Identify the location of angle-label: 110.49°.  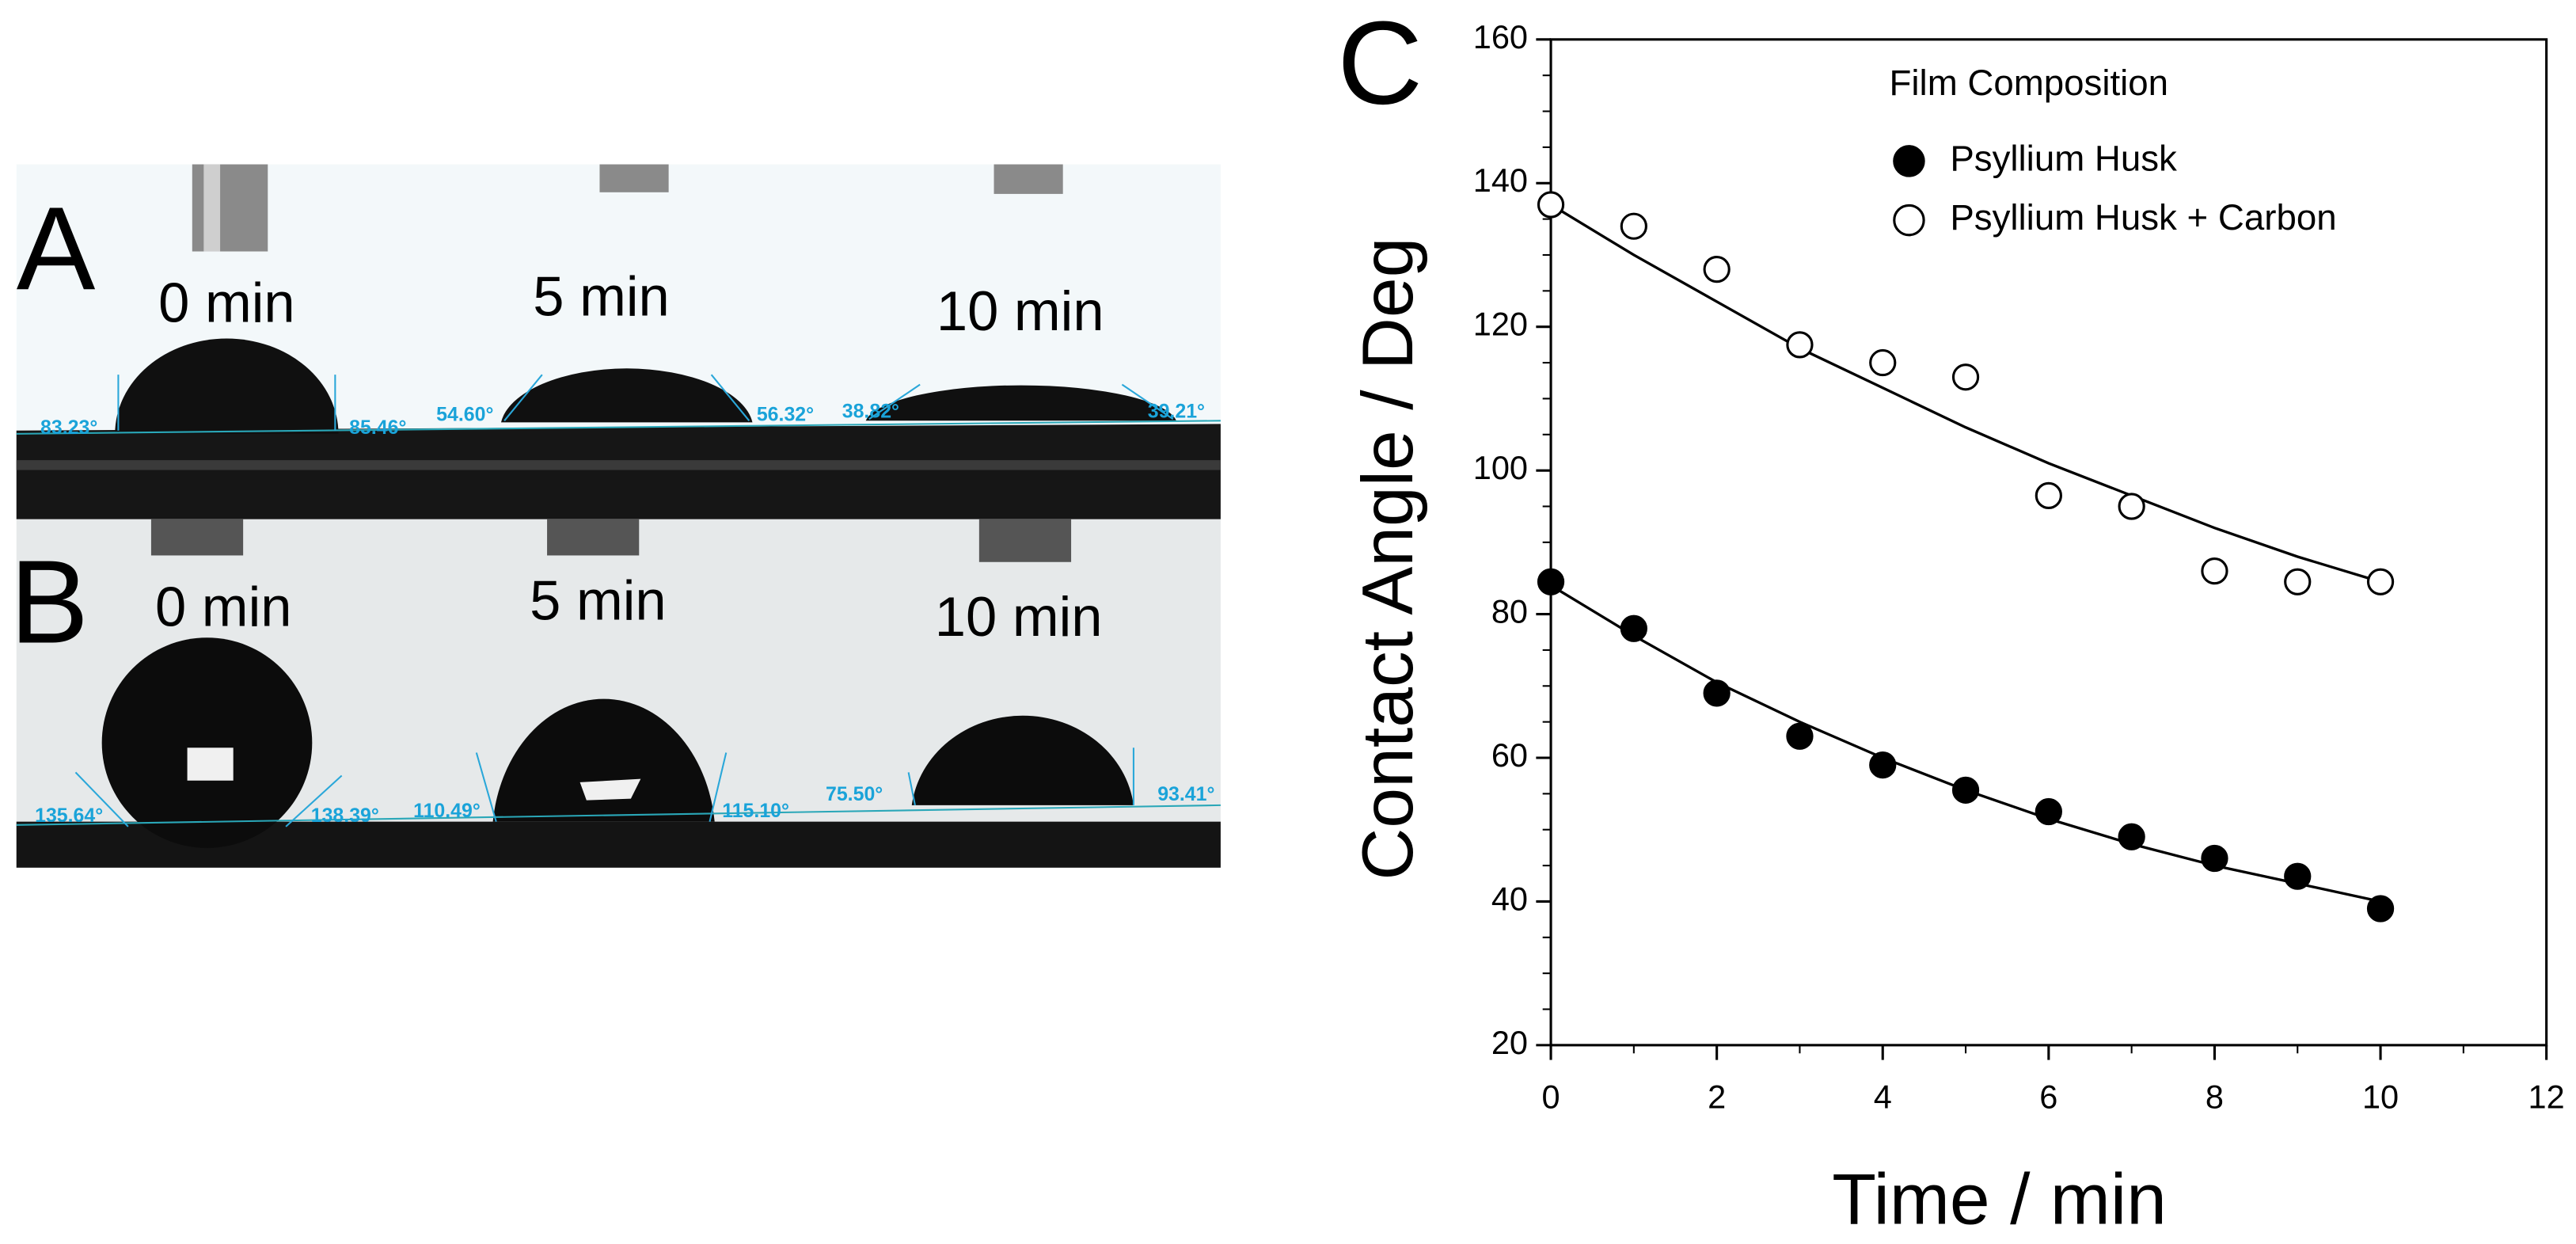
(447, 811).